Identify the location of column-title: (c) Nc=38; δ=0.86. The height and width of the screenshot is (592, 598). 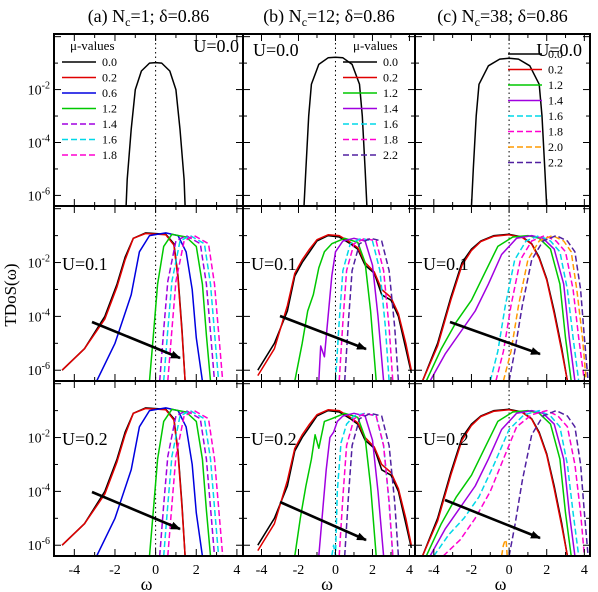
(502, 17).